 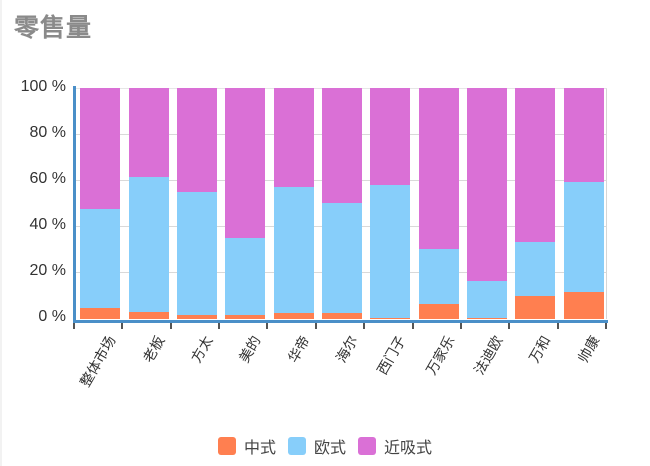 What do you see at coordinates (408, 447) in the screenshot?
I see `legend-label: 近吸式` at bounding box center [408, 447].